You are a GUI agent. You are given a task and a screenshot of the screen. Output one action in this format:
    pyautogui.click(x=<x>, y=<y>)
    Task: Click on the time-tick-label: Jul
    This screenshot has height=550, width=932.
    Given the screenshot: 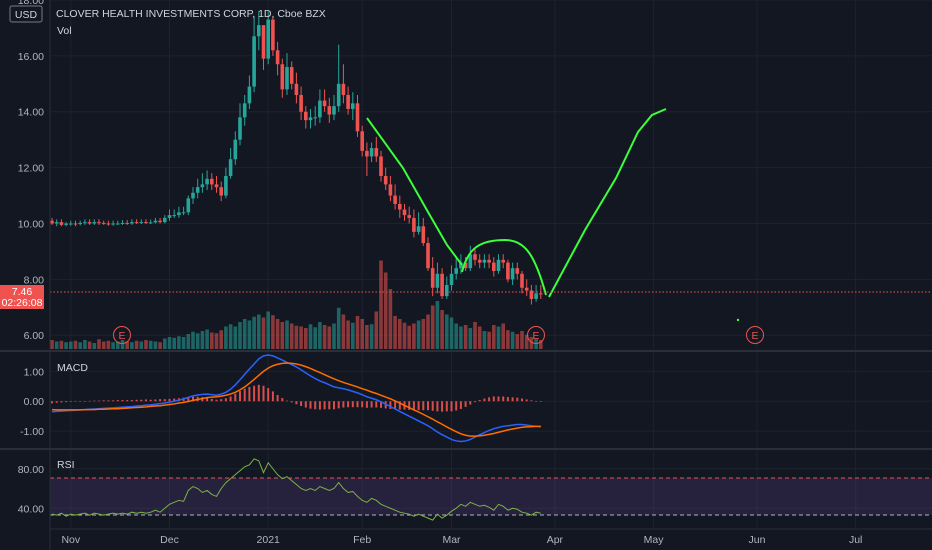 What is the action you would take?
    pyautogui.click(x=855, y=540)
    